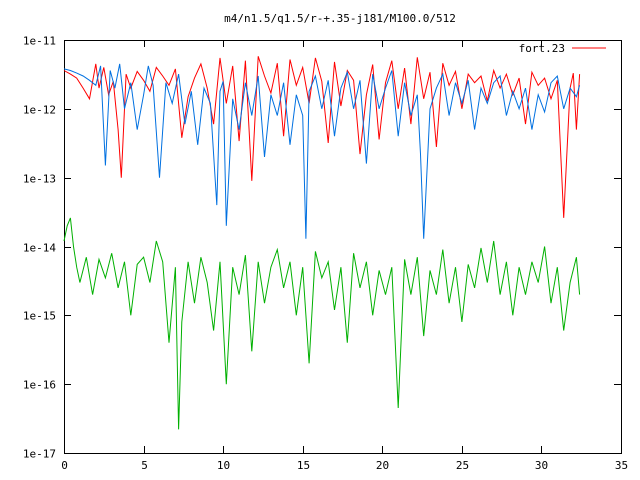 Image resolution: width=640 pixels, height=480 pixels. Describe the element at coordinates (39, 248) in the screenshot. I see `y-tick-label: 1e-14` at that location.